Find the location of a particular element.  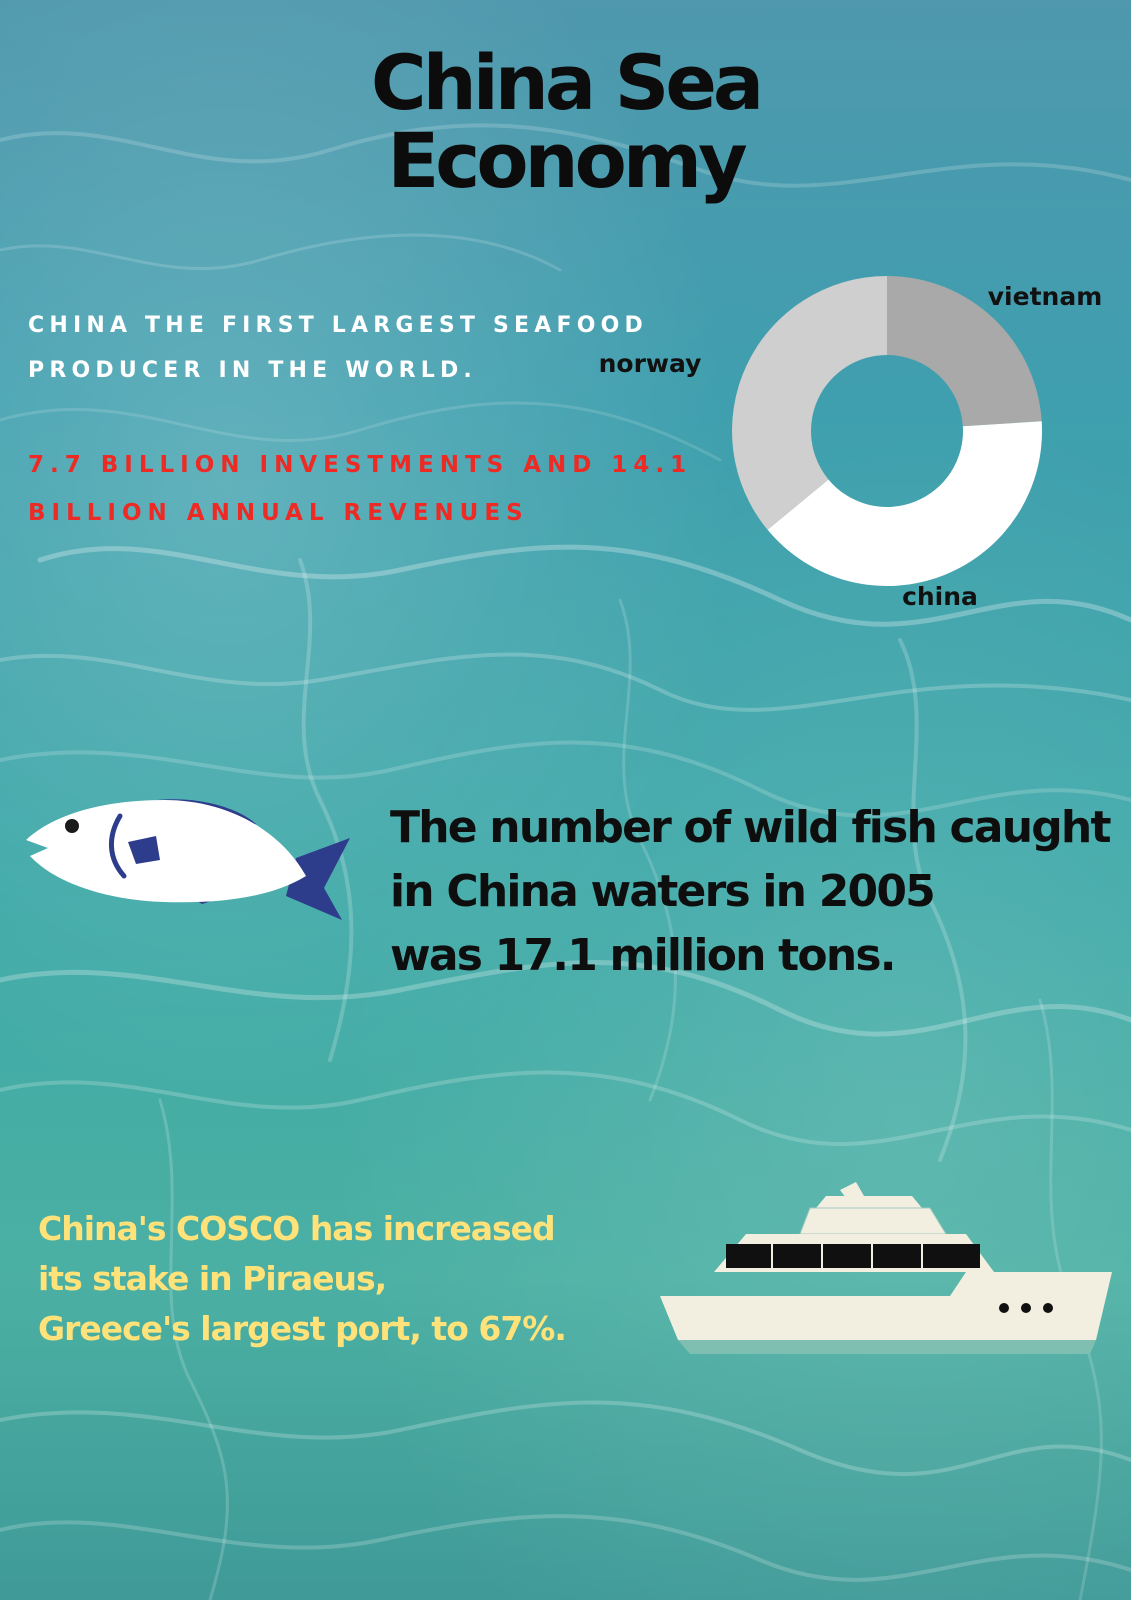

donut-label-vietnam: vietnam is located at coordinates (1045, 296).